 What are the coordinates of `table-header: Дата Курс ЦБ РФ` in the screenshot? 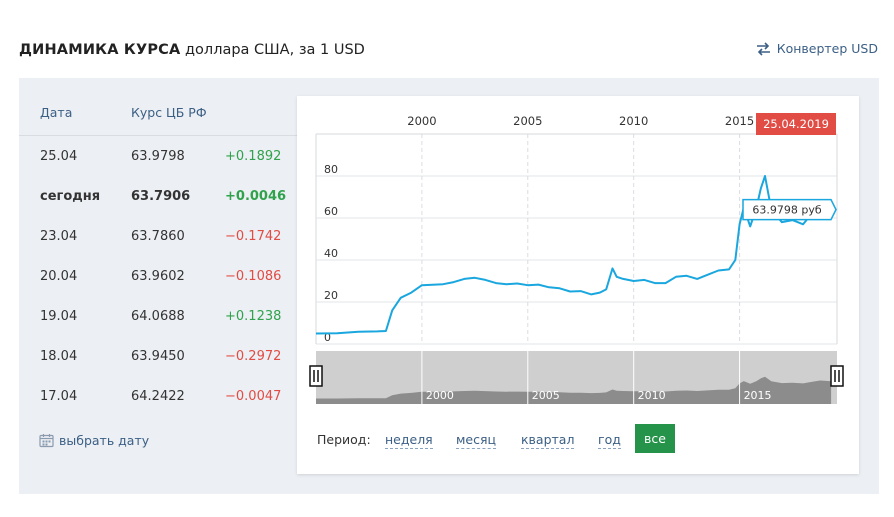 It's located at (172, 107).